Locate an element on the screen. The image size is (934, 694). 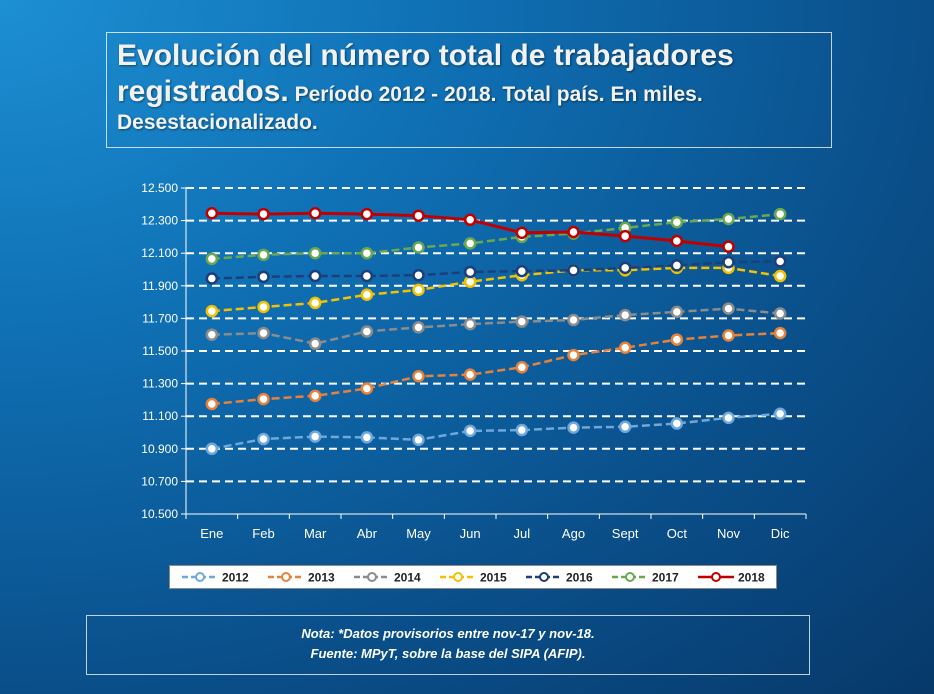
series-2018 is located at coordinates (470, 230).